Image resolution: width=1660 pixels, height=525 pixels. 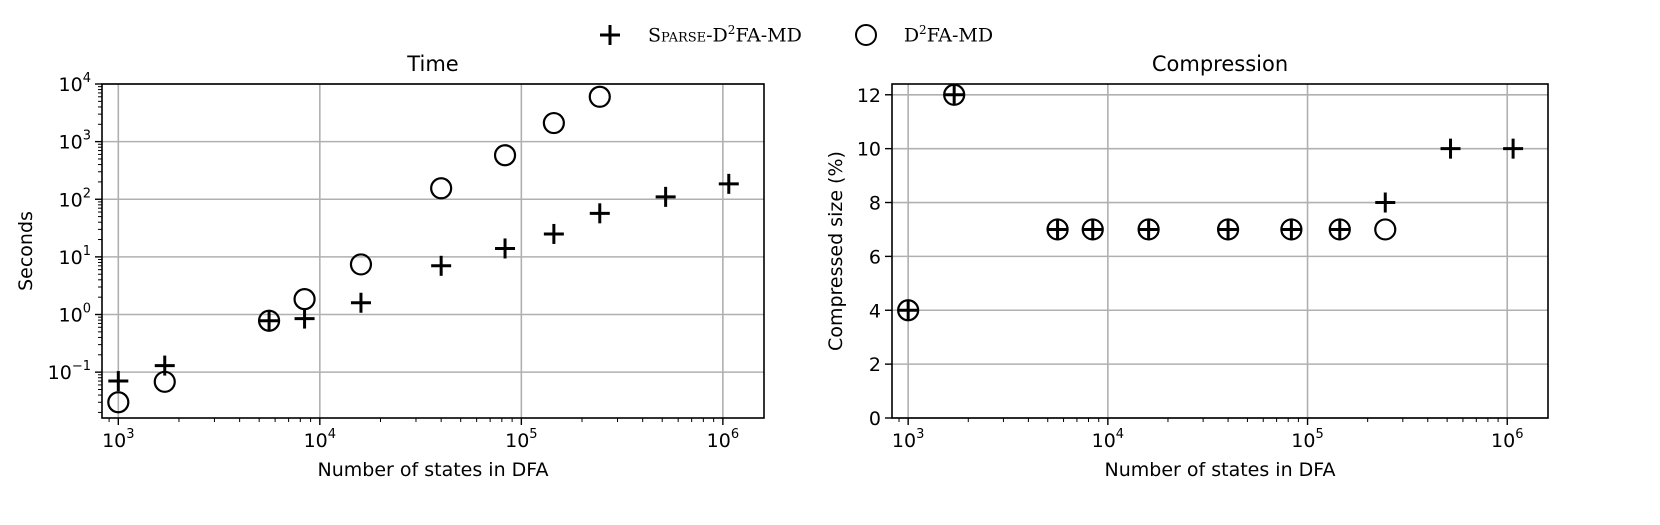 I want to click on legend-item-sparse: Sparse-D2FA-MD, so click(x=700, y=35).